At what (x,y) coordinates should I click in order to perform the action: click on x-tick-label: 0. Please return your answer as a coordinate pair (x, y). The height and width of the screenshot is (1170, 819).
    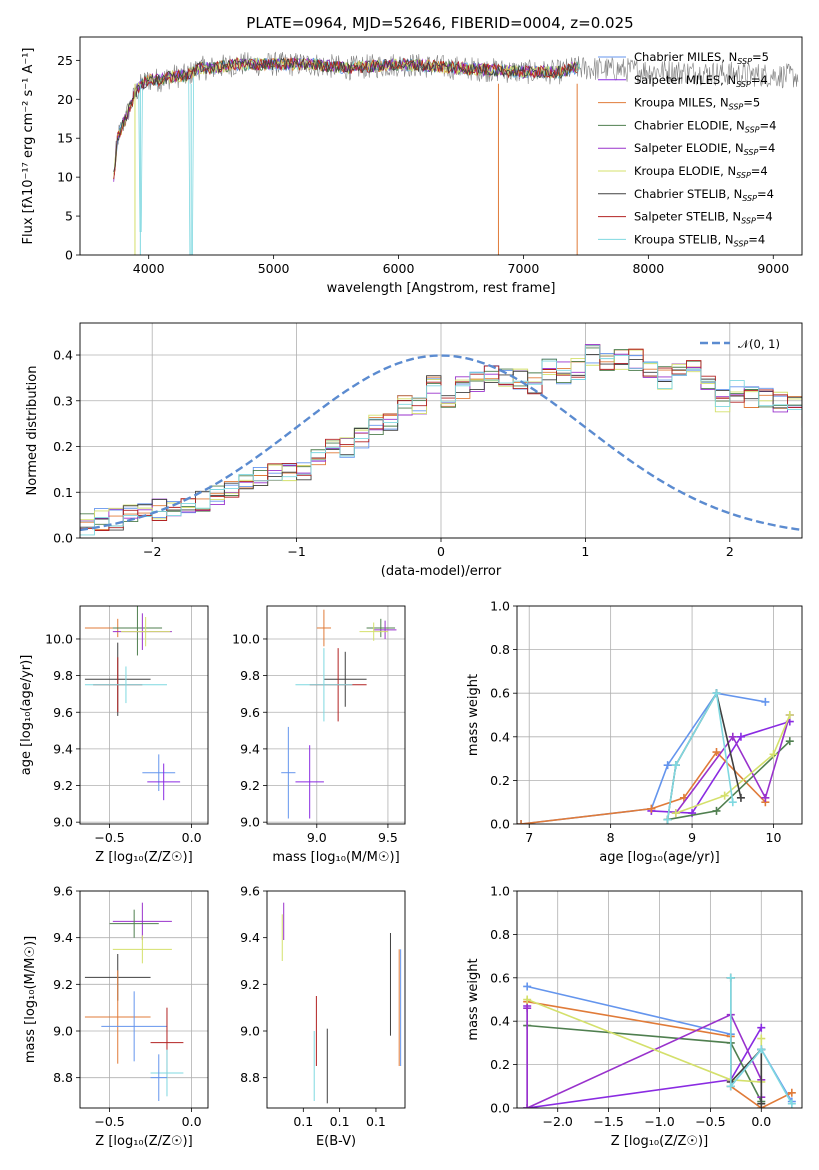
    Looking at the image, I should click on (441, 551).